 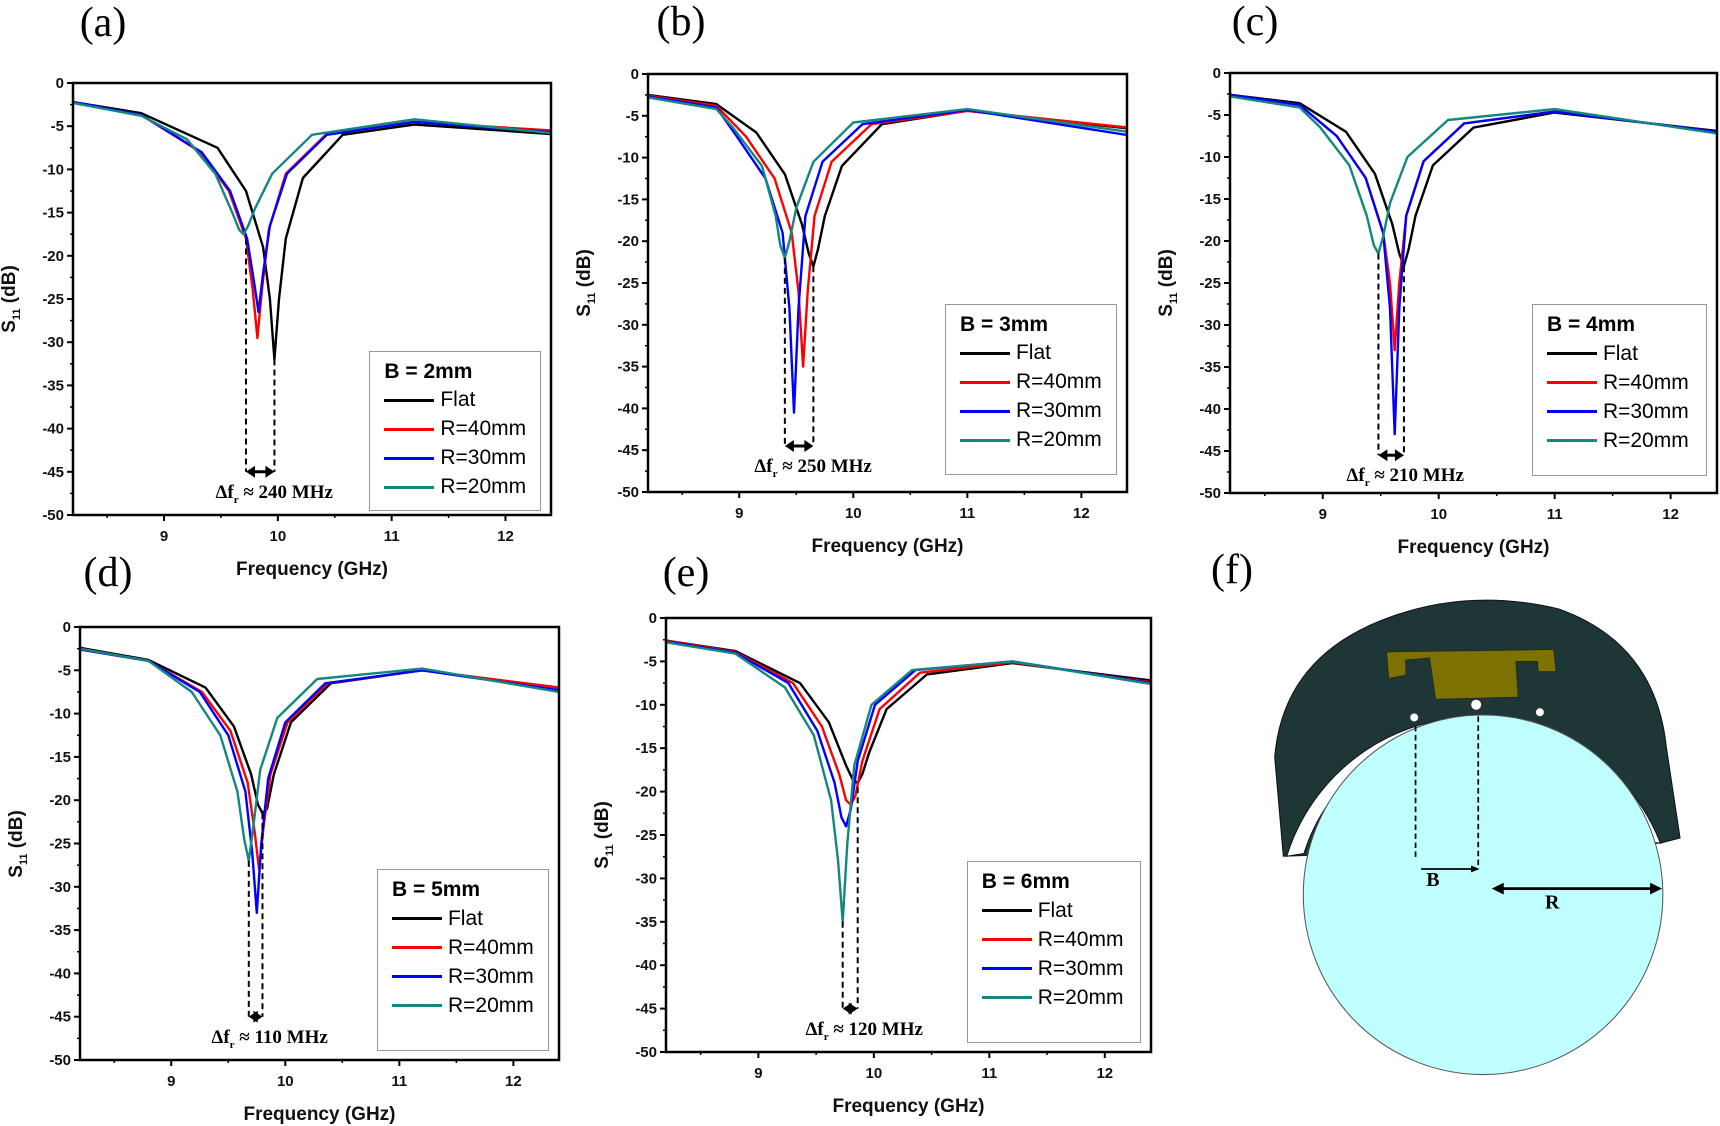 I want to click on legend-item: R=30mm, so click(x=469, y=976).